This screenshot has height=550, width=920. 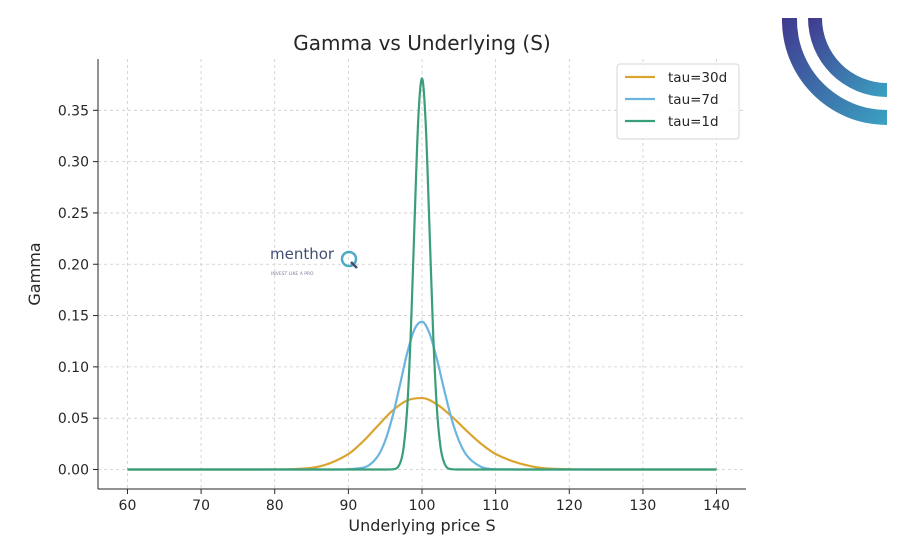 What do you see at coordinates (128, 506) in the screenshot?
I see `x-tick-label: 60` at bounding box center [128, 506].